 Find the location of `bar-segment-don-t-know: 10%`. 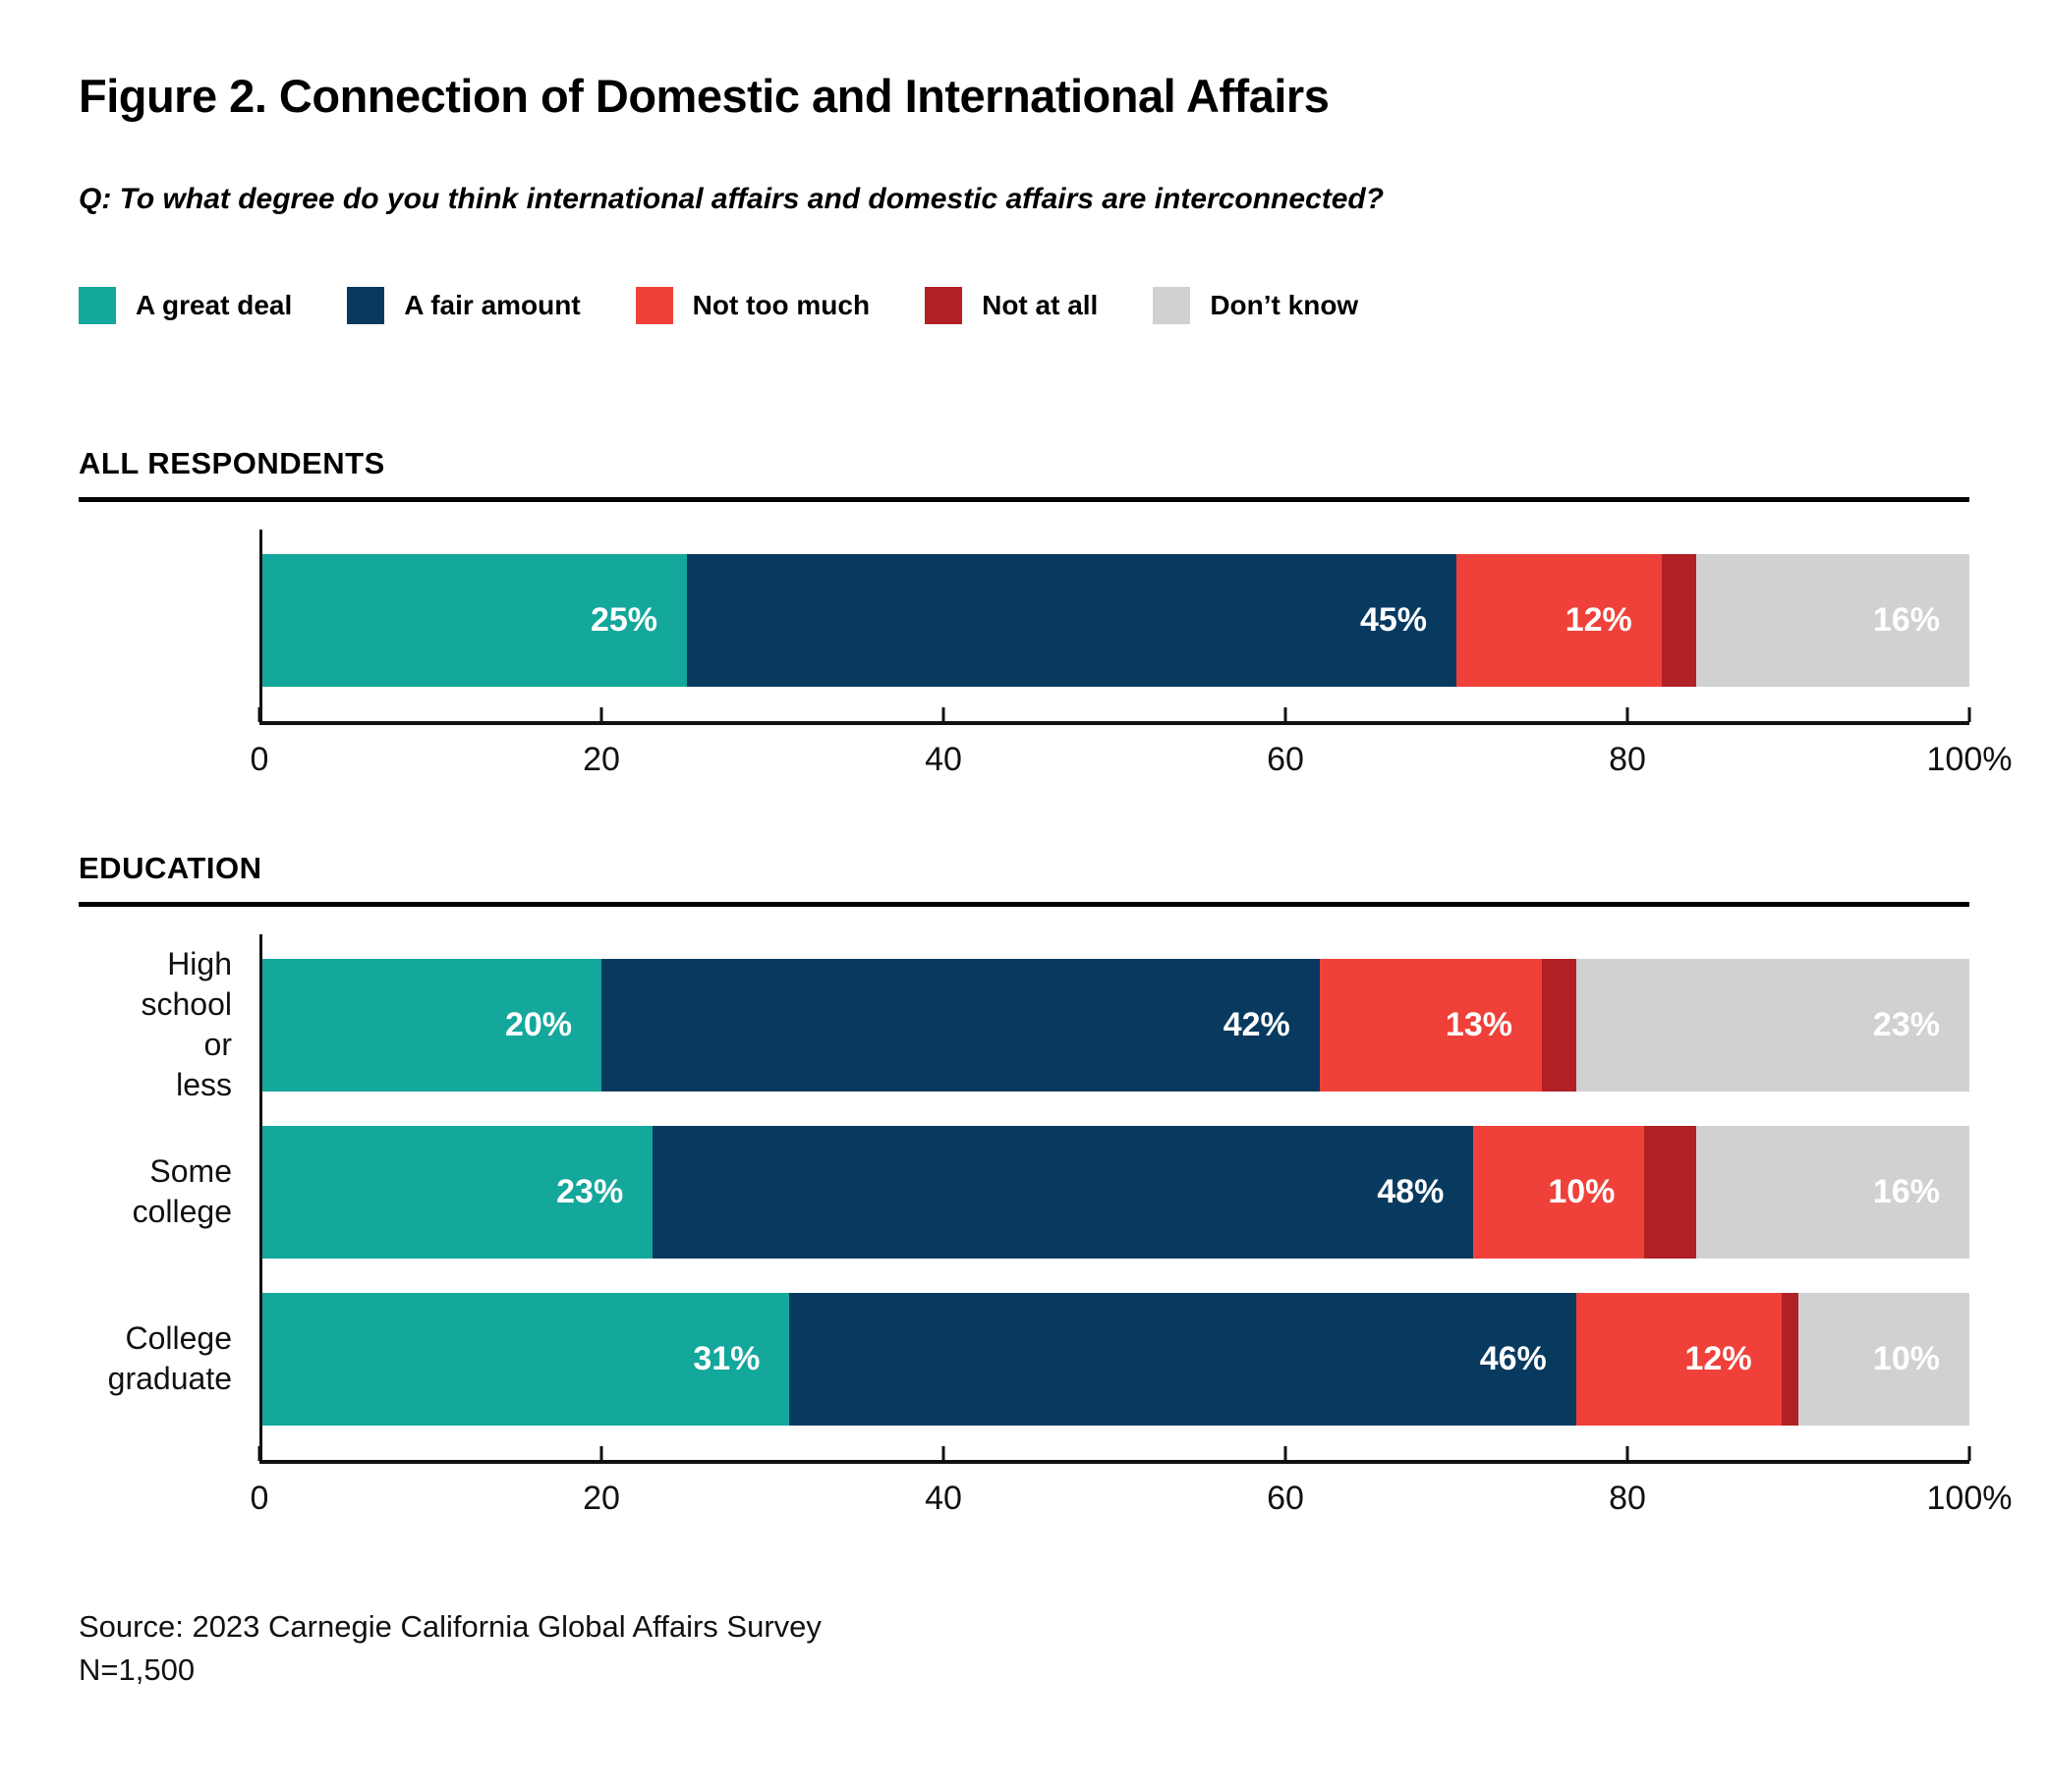

bar-segment-don-t-know: 10% is located at coordinates (1883, 1359).